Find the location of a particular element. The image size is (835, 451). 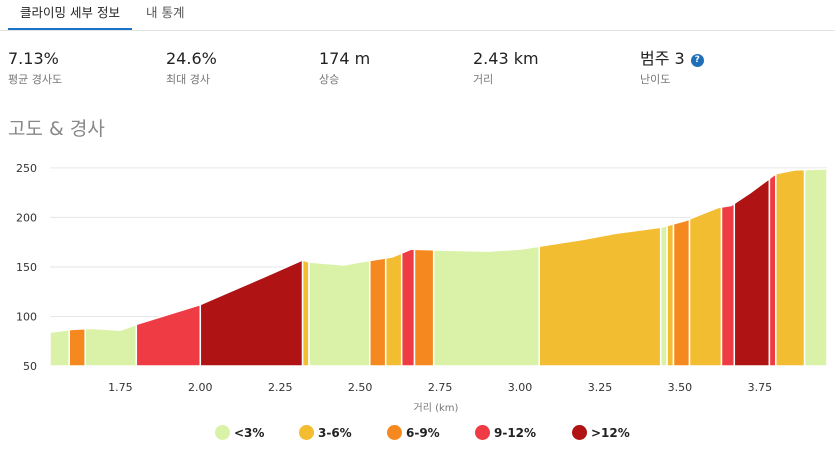

tab-my-stats: 내 통계 is located at coordinates (165, 12).